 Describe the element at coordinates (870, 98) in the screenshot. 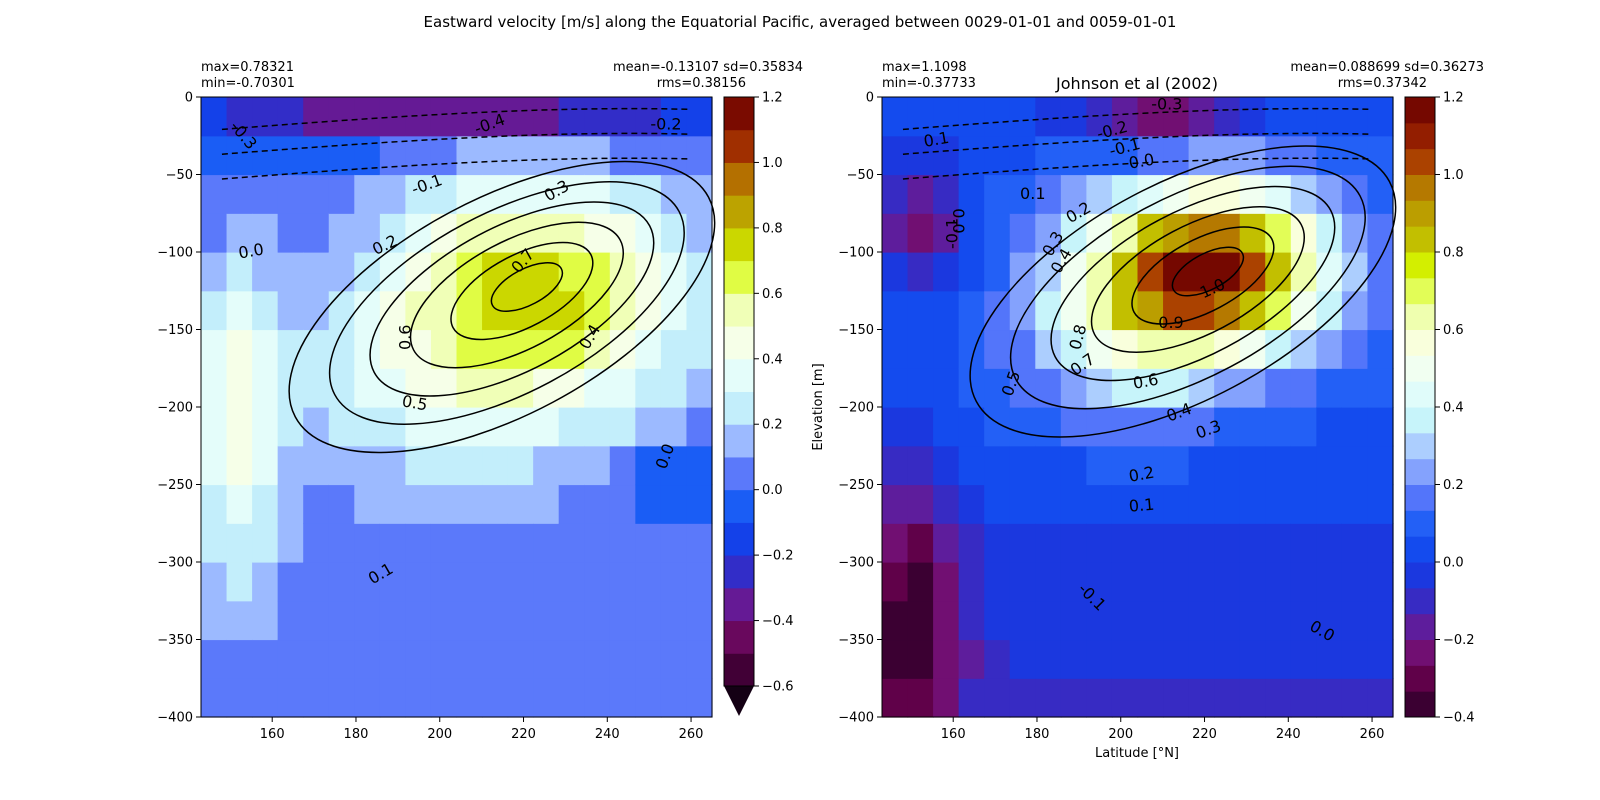

I see `observation-ytick-label: 0` at that location.